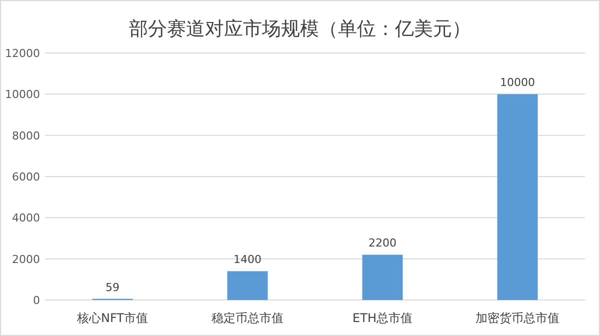 The height and width of the screenshot is (336, 600). What do you see at coordinates (112, 318) in the screenshot?
I see `x-tick-label: 核心NFT市值` at bounding box center [112, 318].